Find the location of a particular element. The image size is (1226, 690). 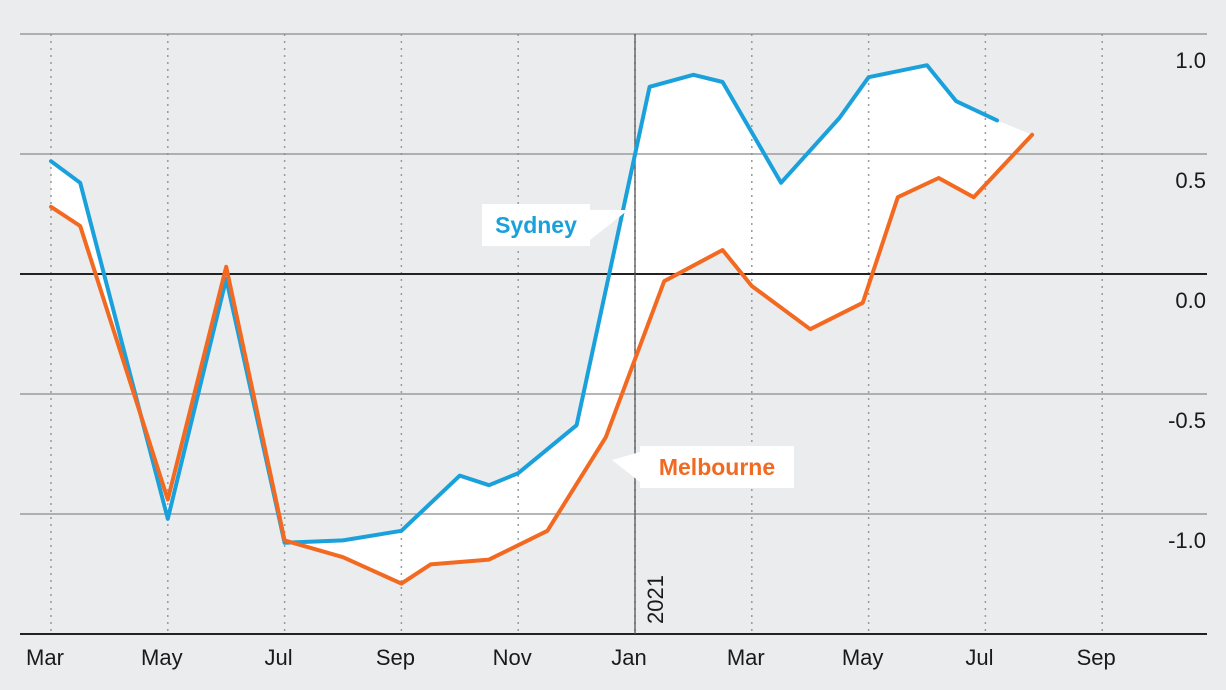

x-tick-label: Nov is located at coordinates (512, 657).